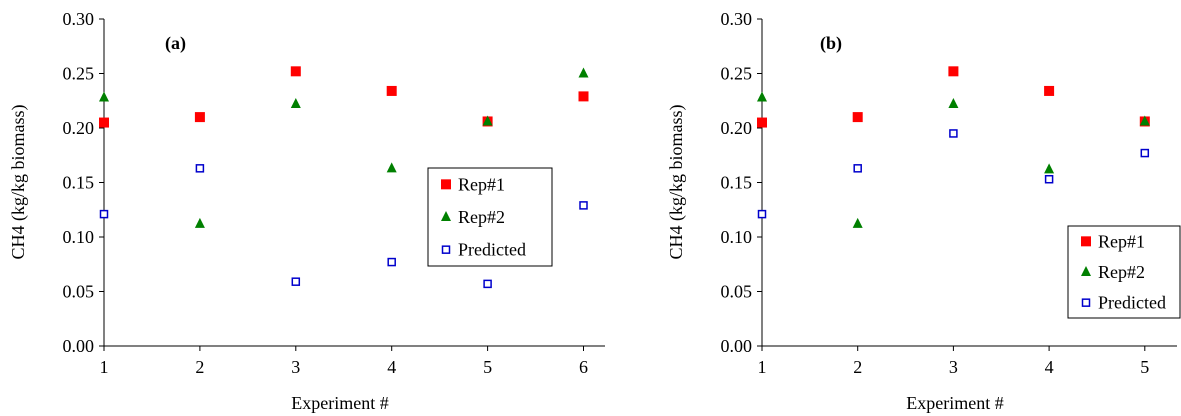  I want to click on x-tick-label: 6, so click(583, 367).